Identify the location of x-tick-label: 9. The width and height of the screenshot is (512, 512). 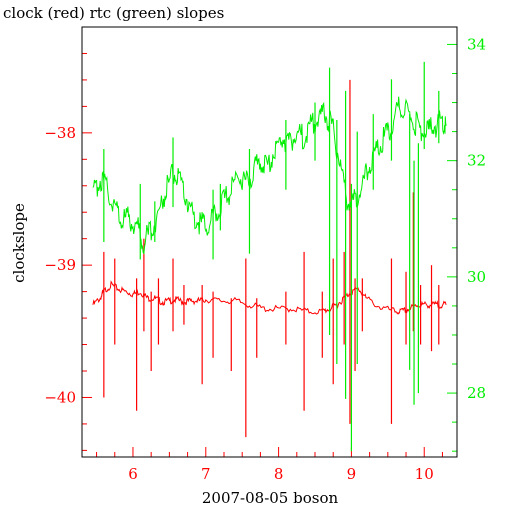
(352, 474).